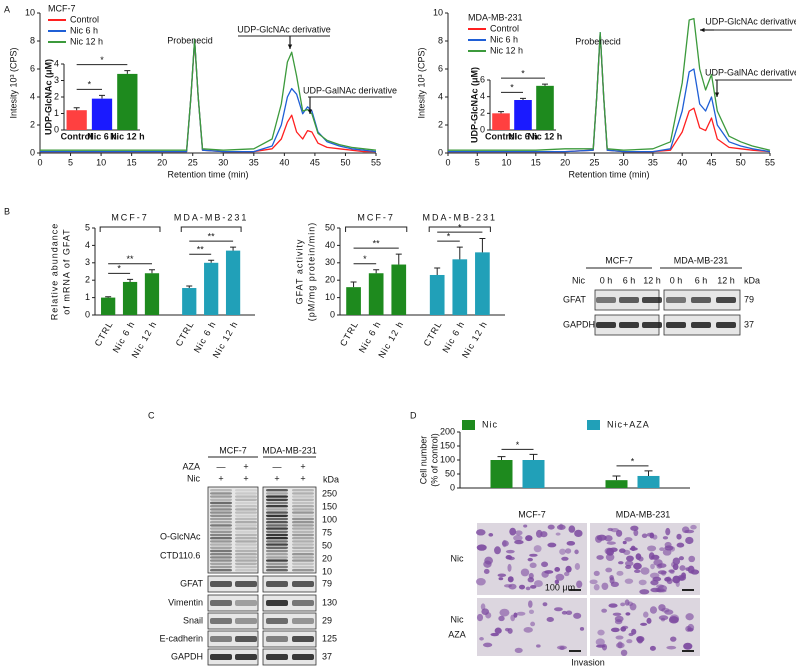  What do you see at coordinates (457, 619) in the screenshot?
I see `row-label: Nic` at bounding box center [457, 619].